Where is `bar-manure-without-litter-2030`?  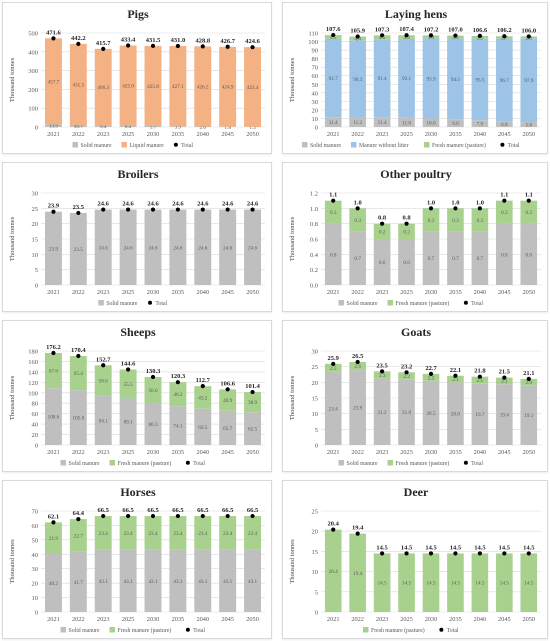 bar-manure-without-litter-2030 is located at coordinates (431, 78).